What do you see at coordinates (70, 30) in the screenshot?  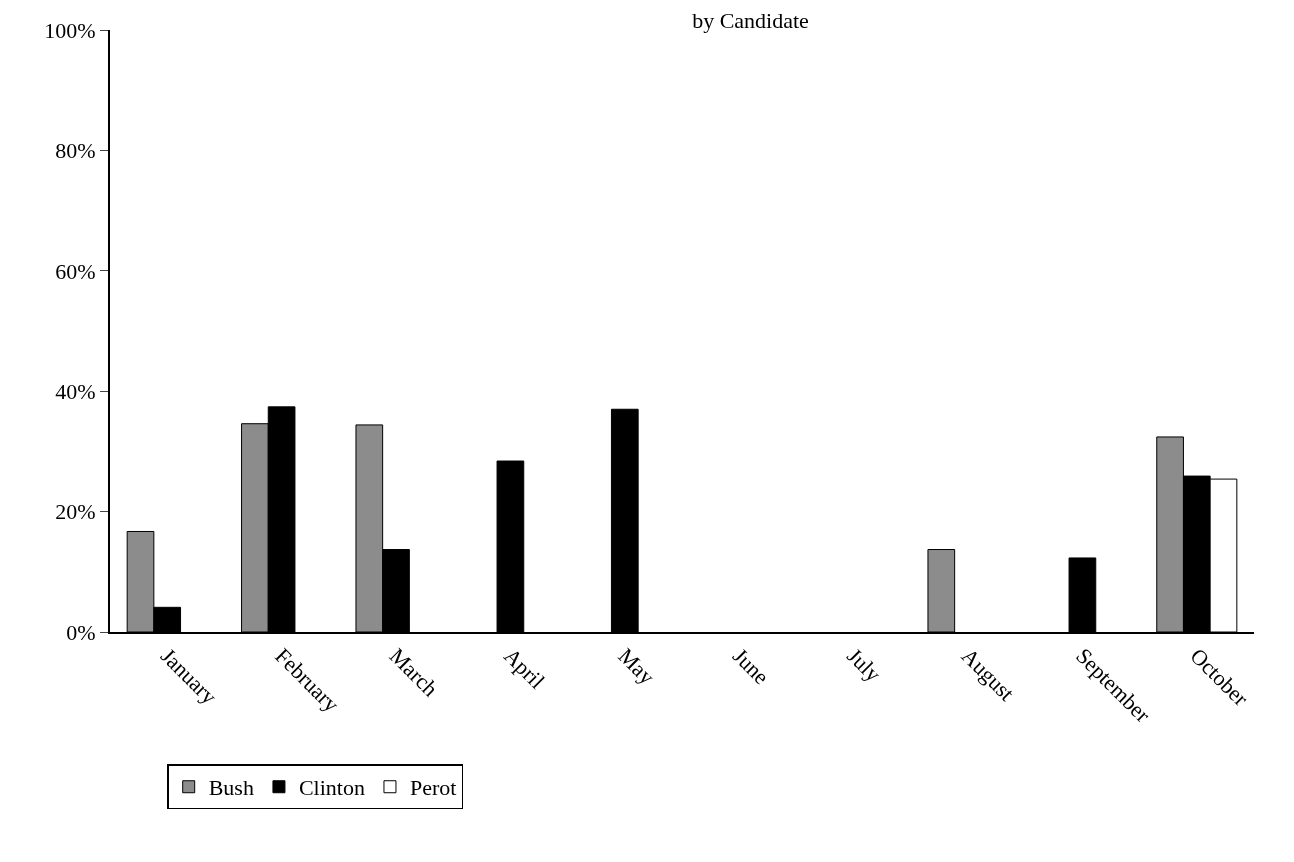 I see `y-tick-label: 100%` at bounding box center [70, 30].